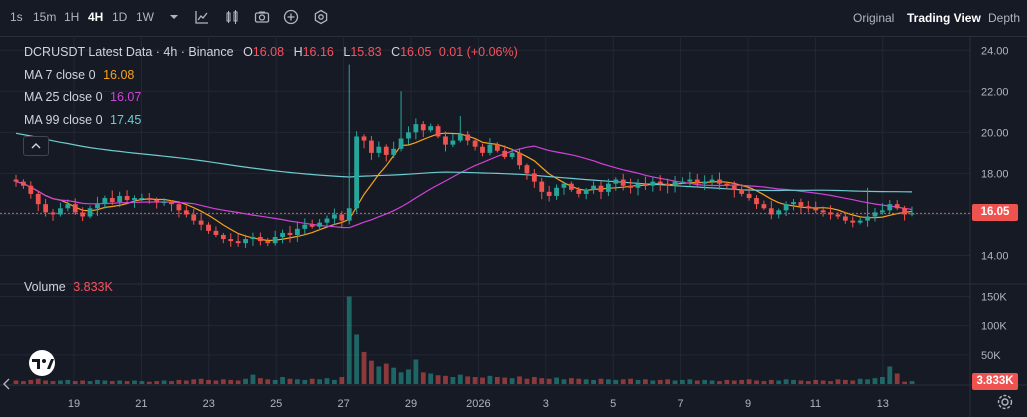 The height and width of the screenshot is (417, 1027). What do you see at coordinates (45, 17) in the screenshot?
I see `interval-15m: 15m` at bounding box center [45, 17].